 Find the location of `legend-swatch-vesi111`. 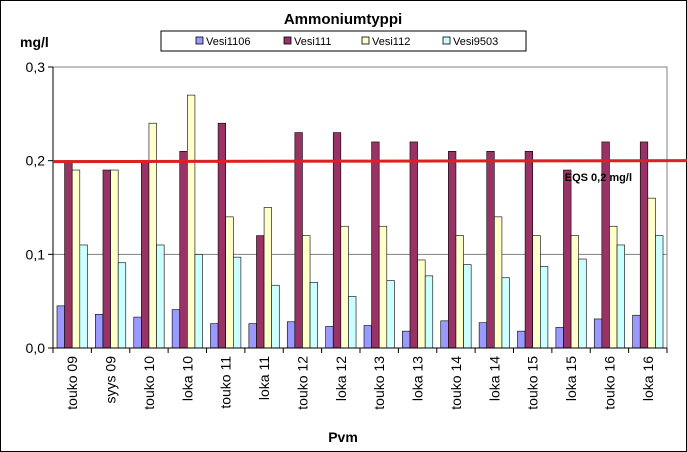

legend-swatch-vesi111 is located at coordinates (287, 40).